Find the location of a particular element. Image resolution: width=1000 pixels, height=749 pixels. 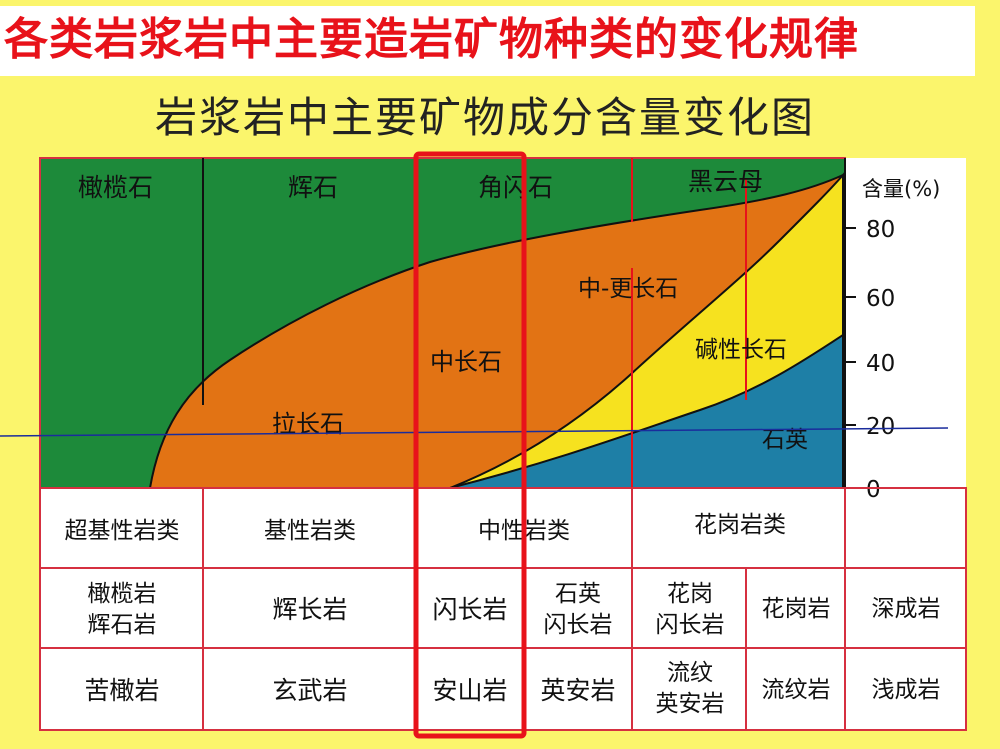

deep-rock-granite: 花岗岩 is located at coordinates (796, 609).